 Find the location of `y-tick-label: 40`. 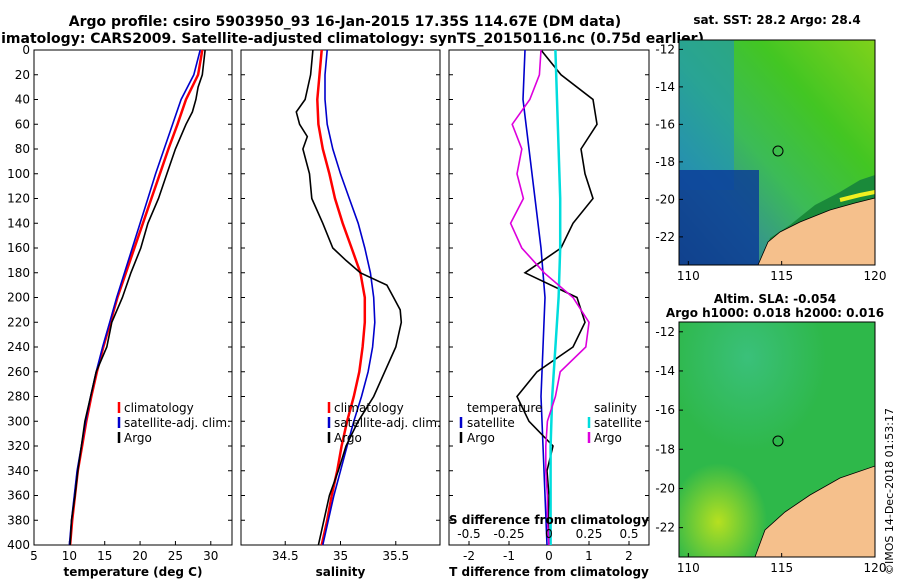

y-tick-label: 40 is located at coordinates (22, 100).